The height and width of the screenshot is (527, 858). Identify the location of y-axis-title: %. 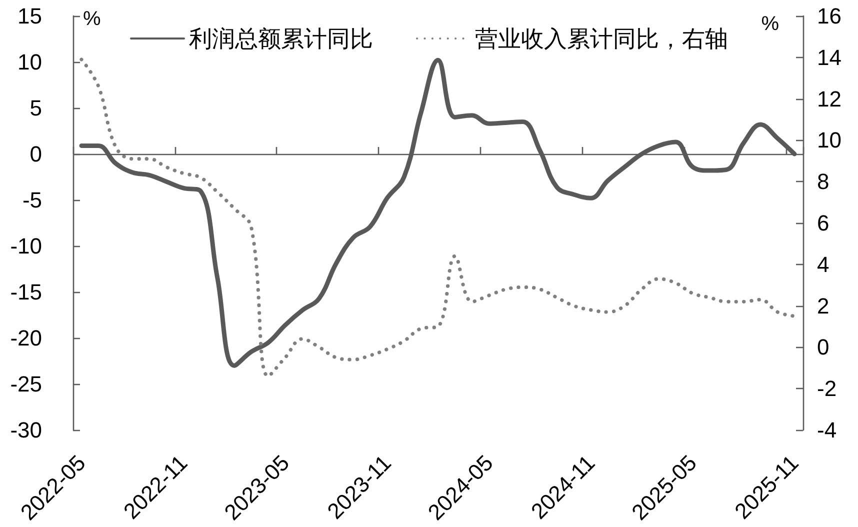
(92, 19).